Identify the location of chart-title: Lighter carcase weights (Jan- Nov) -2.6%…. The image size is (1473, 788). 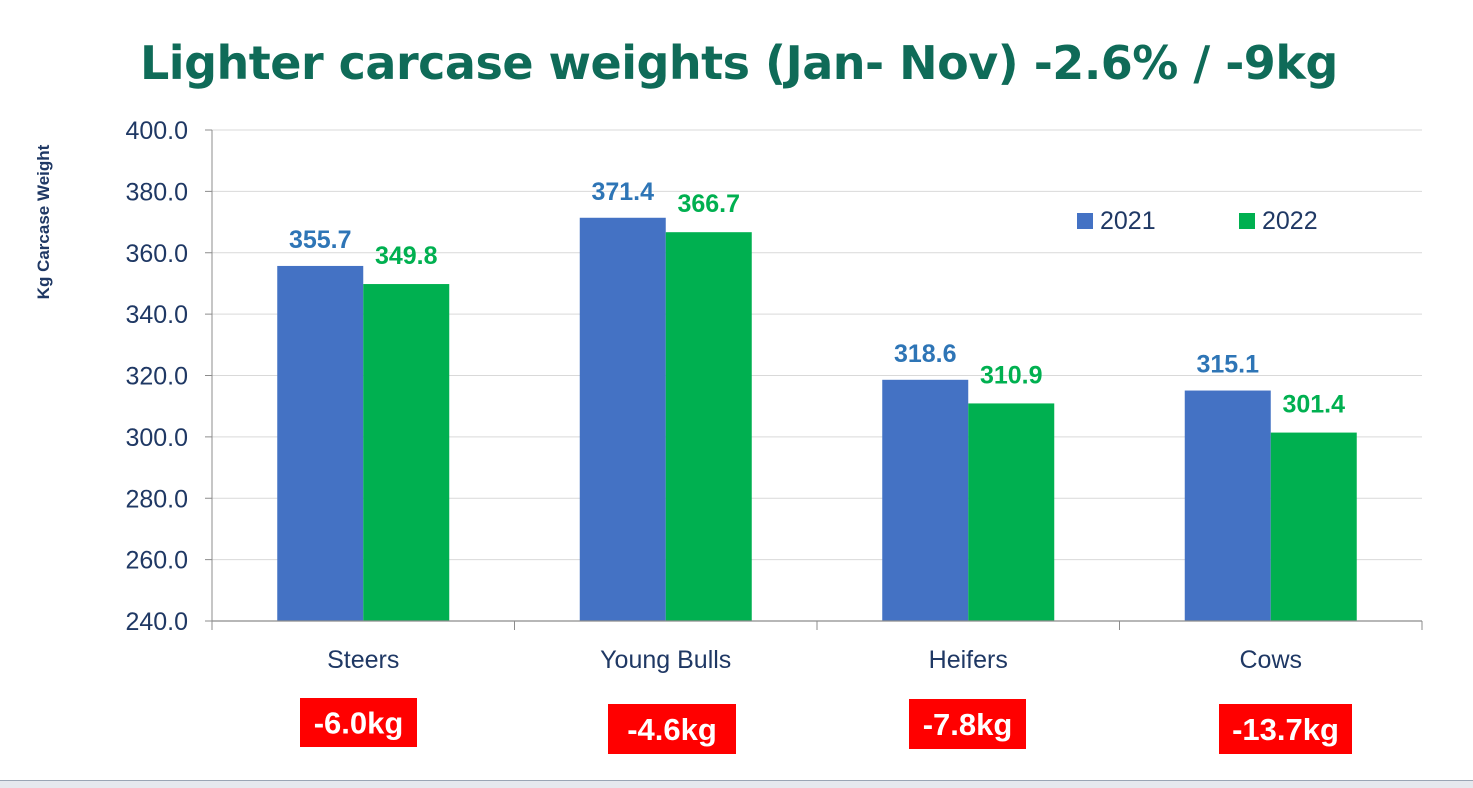
(739, 63).